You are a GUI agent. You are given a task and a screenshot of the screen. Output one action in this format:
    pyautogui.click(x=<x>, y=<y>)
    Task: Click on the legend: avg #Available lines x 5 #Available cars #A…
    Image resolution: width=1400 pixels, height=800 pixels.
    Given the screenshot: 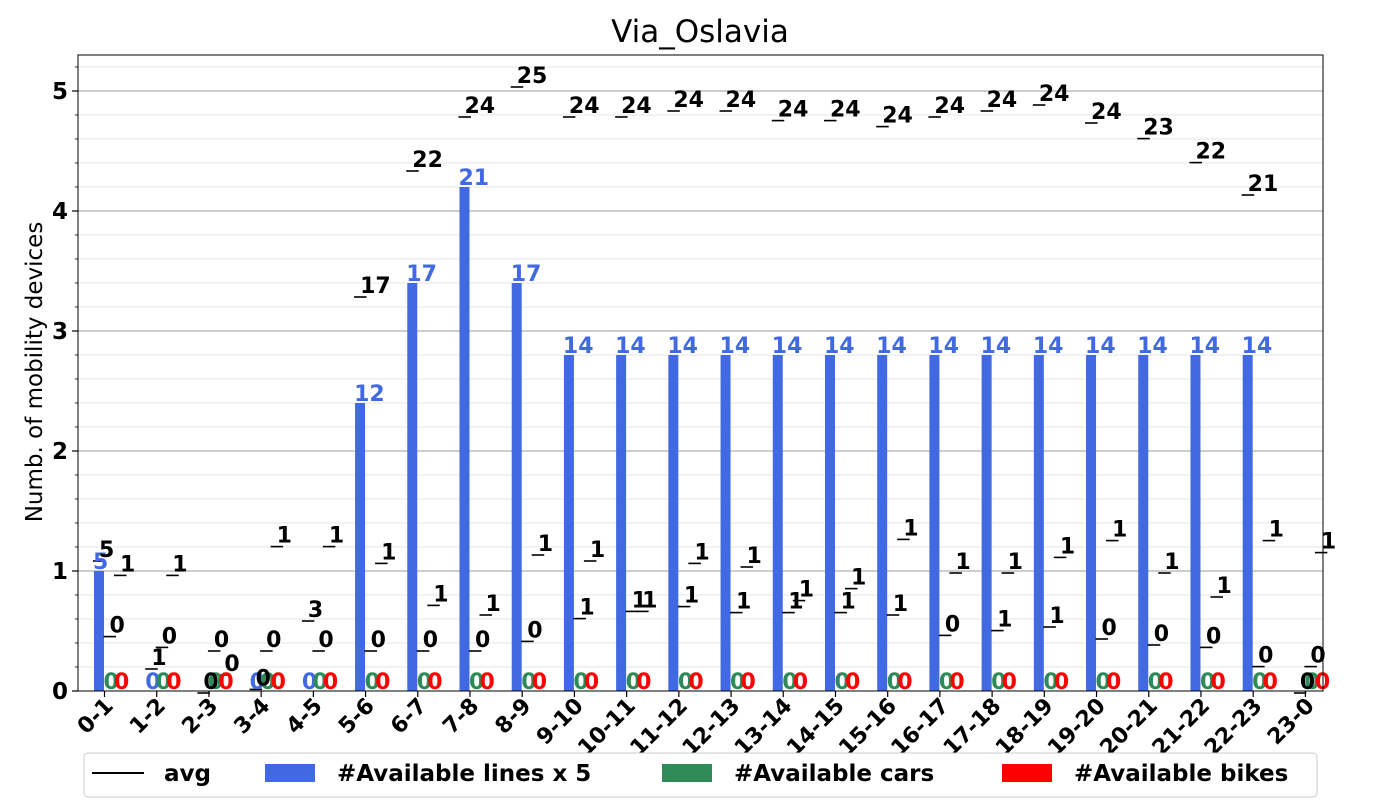 What is the action you would take?
    pyautogui.click(x=700, y=775)
    